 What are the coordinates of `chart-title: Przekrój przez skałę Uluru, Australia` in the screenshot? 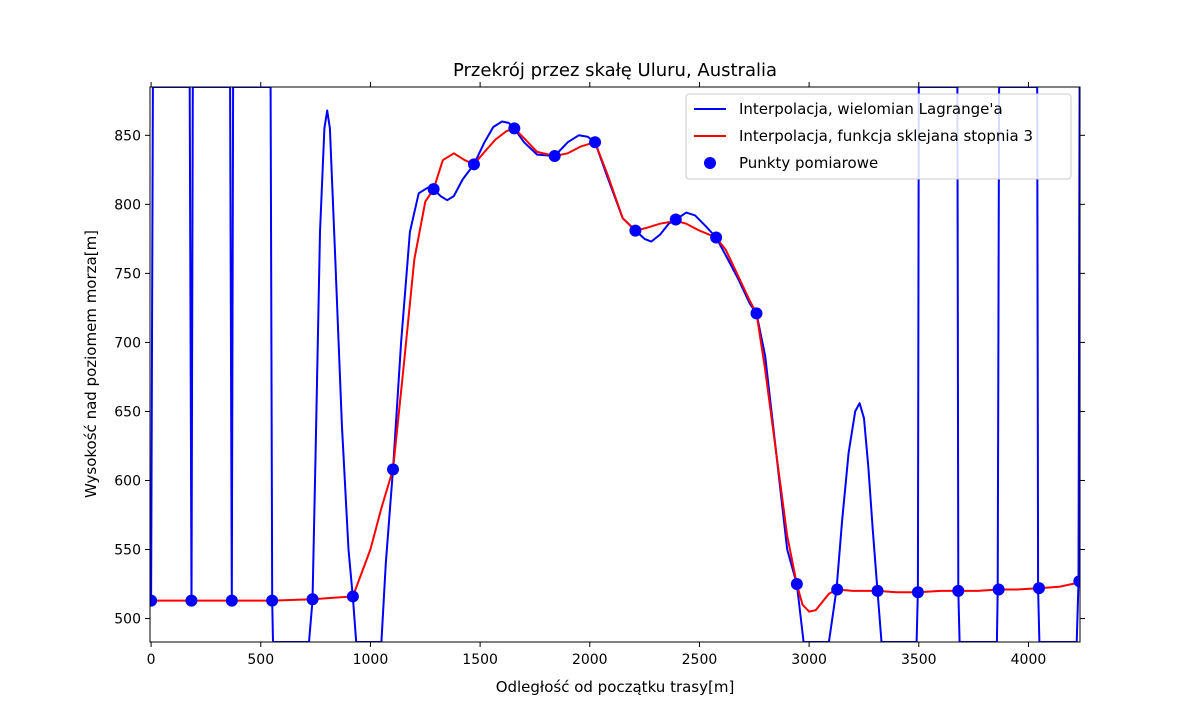 It's located at (615, 70).